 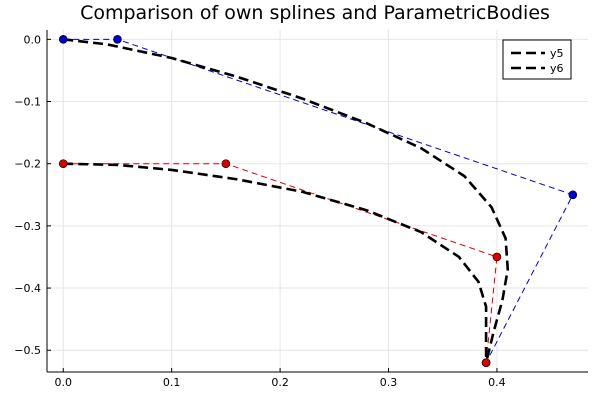 I want to click on x-tick-label: 0.3, so click(x=389, y=382).